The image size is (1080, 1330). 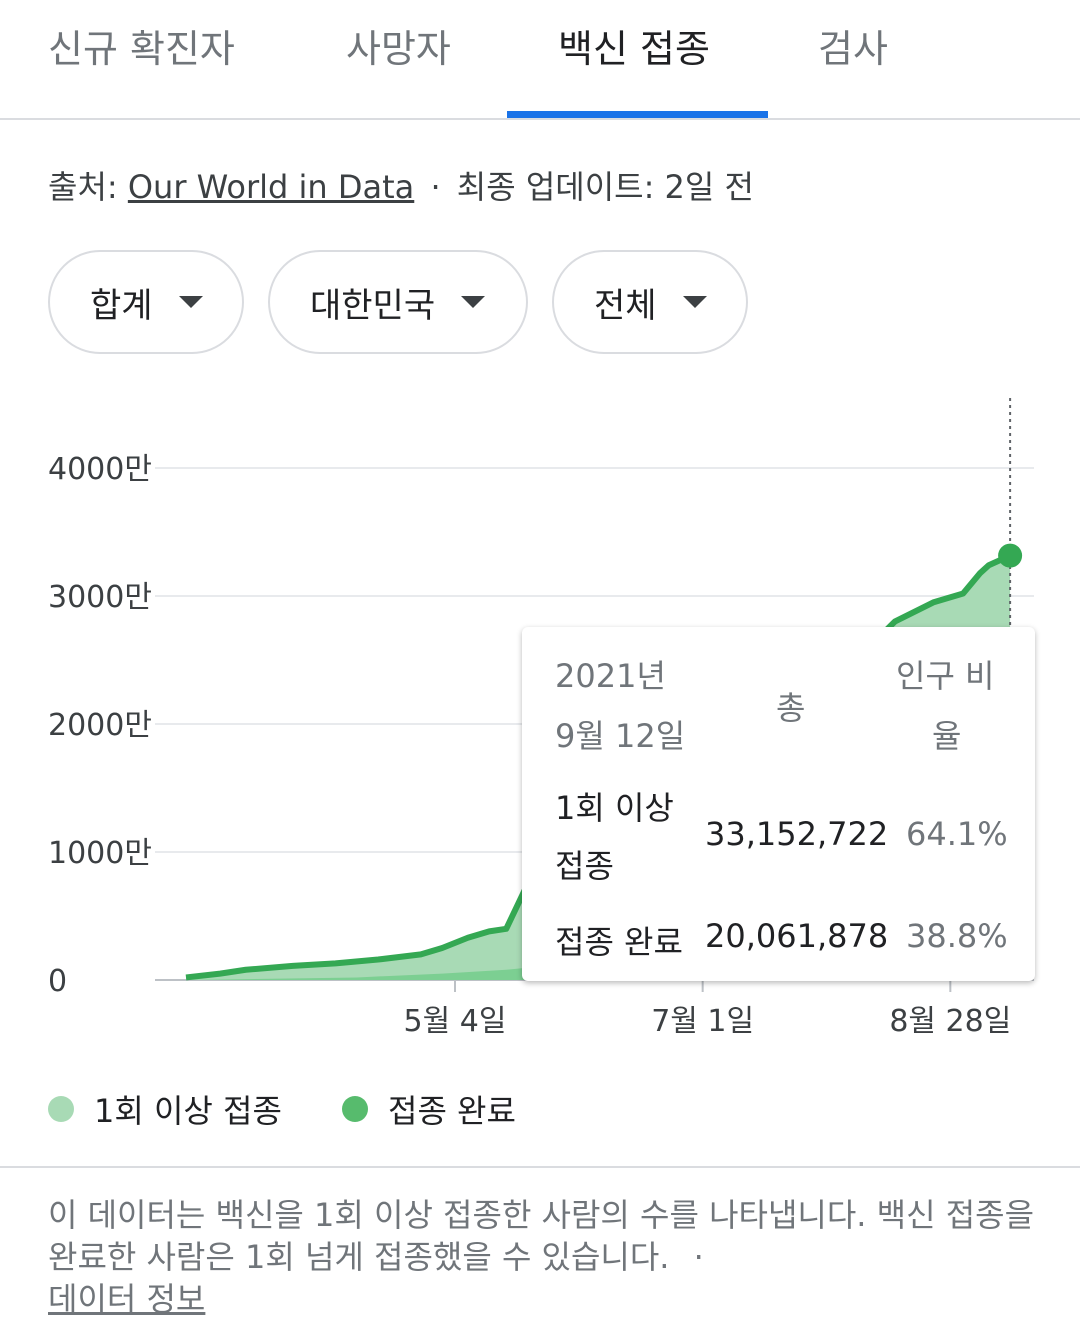 I want to click on source-line: 출처: Our World in Data · 최종 업데이트: 2일 전, so click(x=401, y=185).